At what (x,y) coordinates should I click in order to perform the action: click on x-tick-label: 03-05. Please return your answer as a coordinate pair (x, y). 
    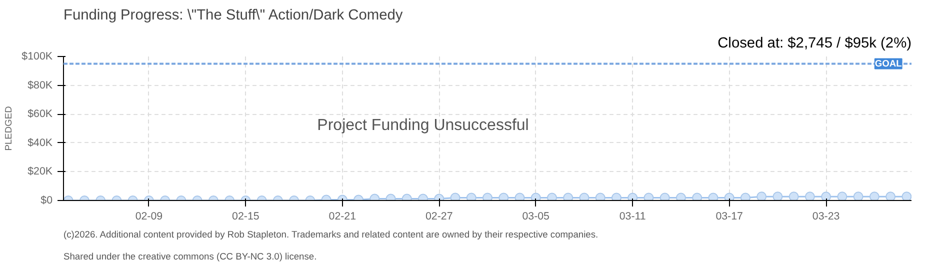
    Looking at the image, I should click on (536, 216).